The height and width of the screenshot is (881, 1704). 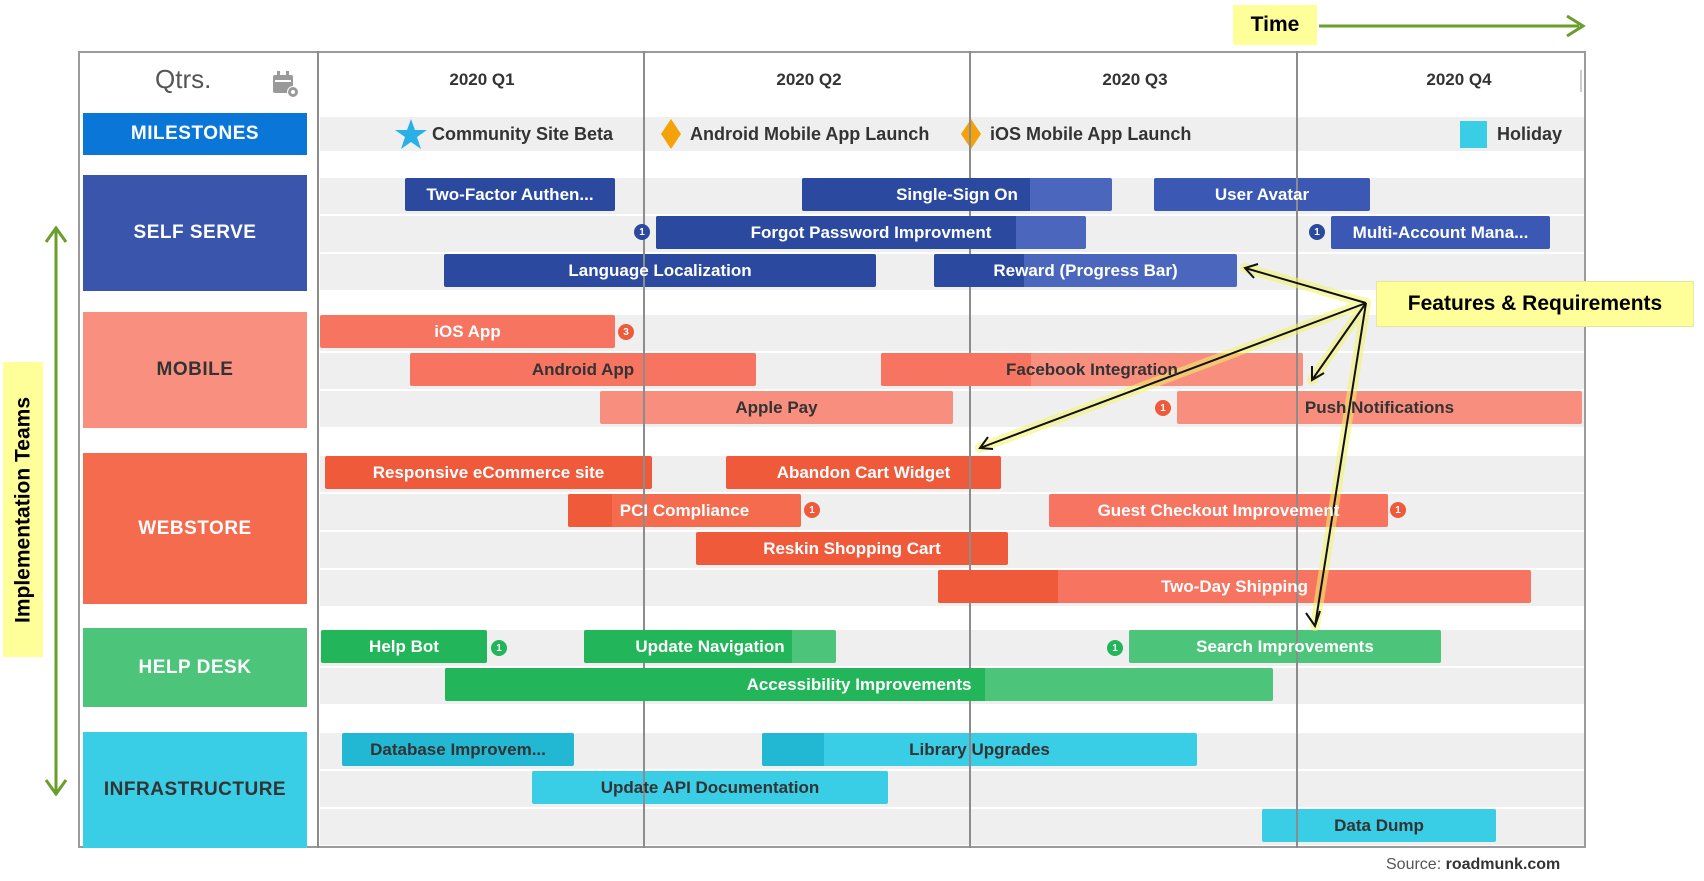 I want to click on bar-label: Responsive eCommerce site, so click(x=488, y=472).